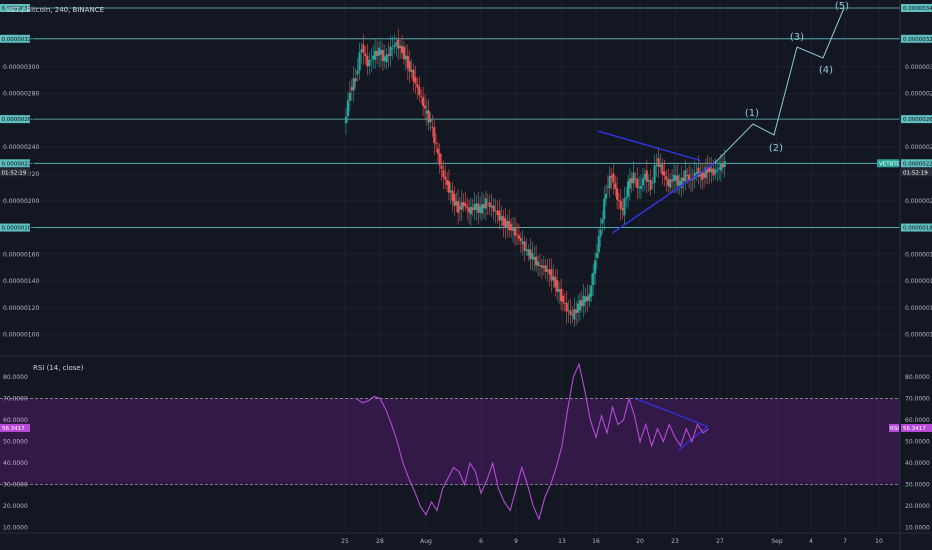  I want to click on time-axis-tick-label: 7, so click(845, 541).